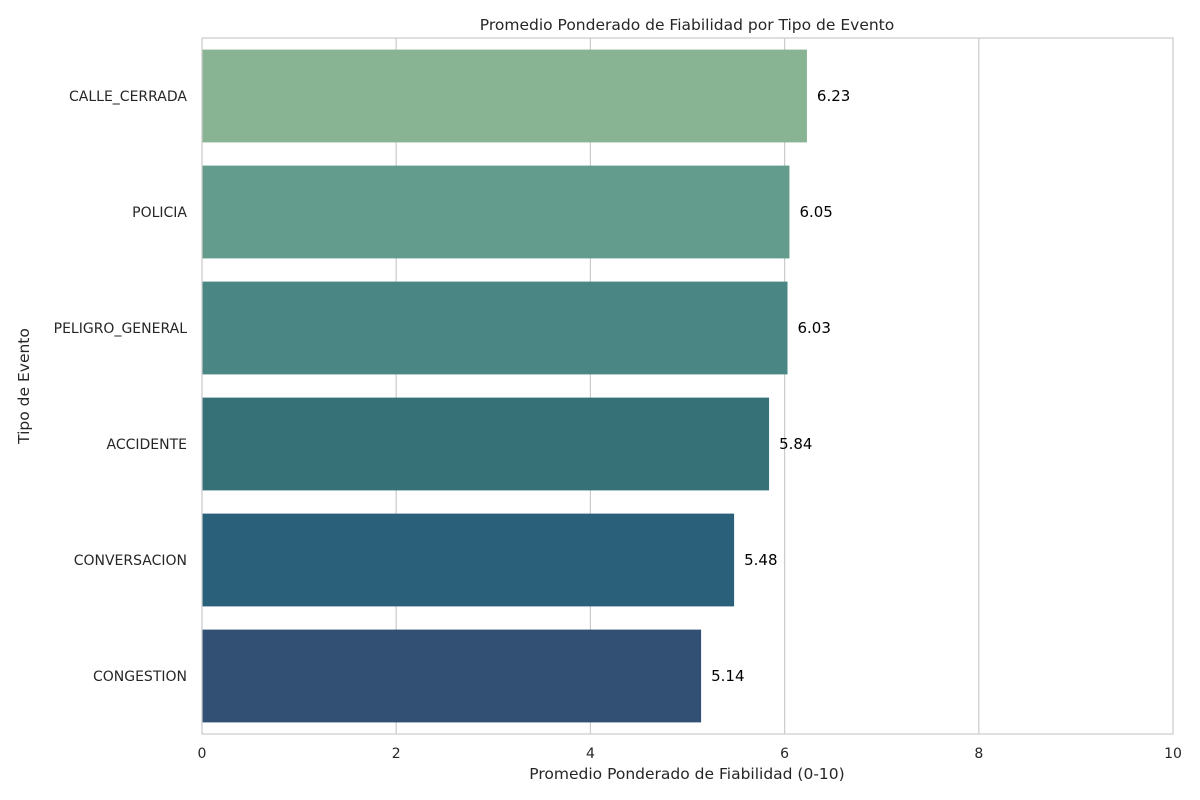  What do you see at coordinates (760, 560) in the screenshot?
I see `data-label: 5.48` at bounding box center [760, 560].